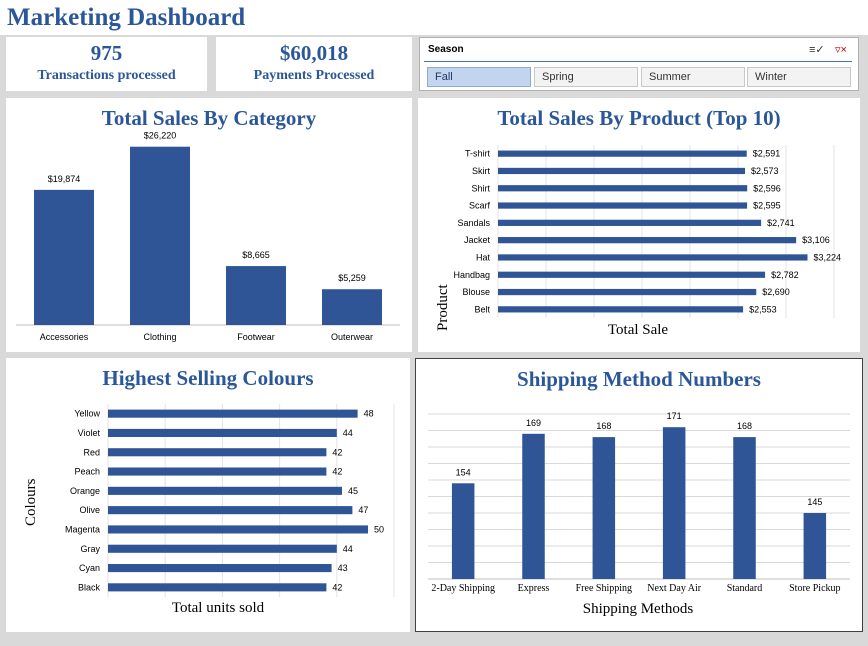 The image size is (868, 646). I want to click on kpi-card-payments: $60,018 Payments Processed, so click(314, 64).